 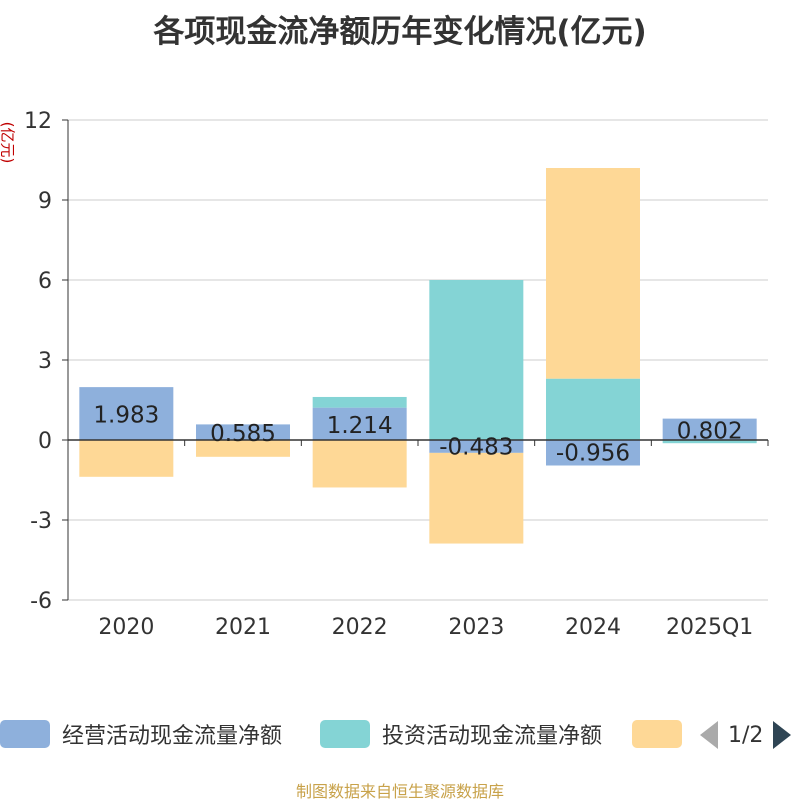 I want to click on data-source-note: 制图数据来自恒生聚源数据库, so click(x=399, y=791).